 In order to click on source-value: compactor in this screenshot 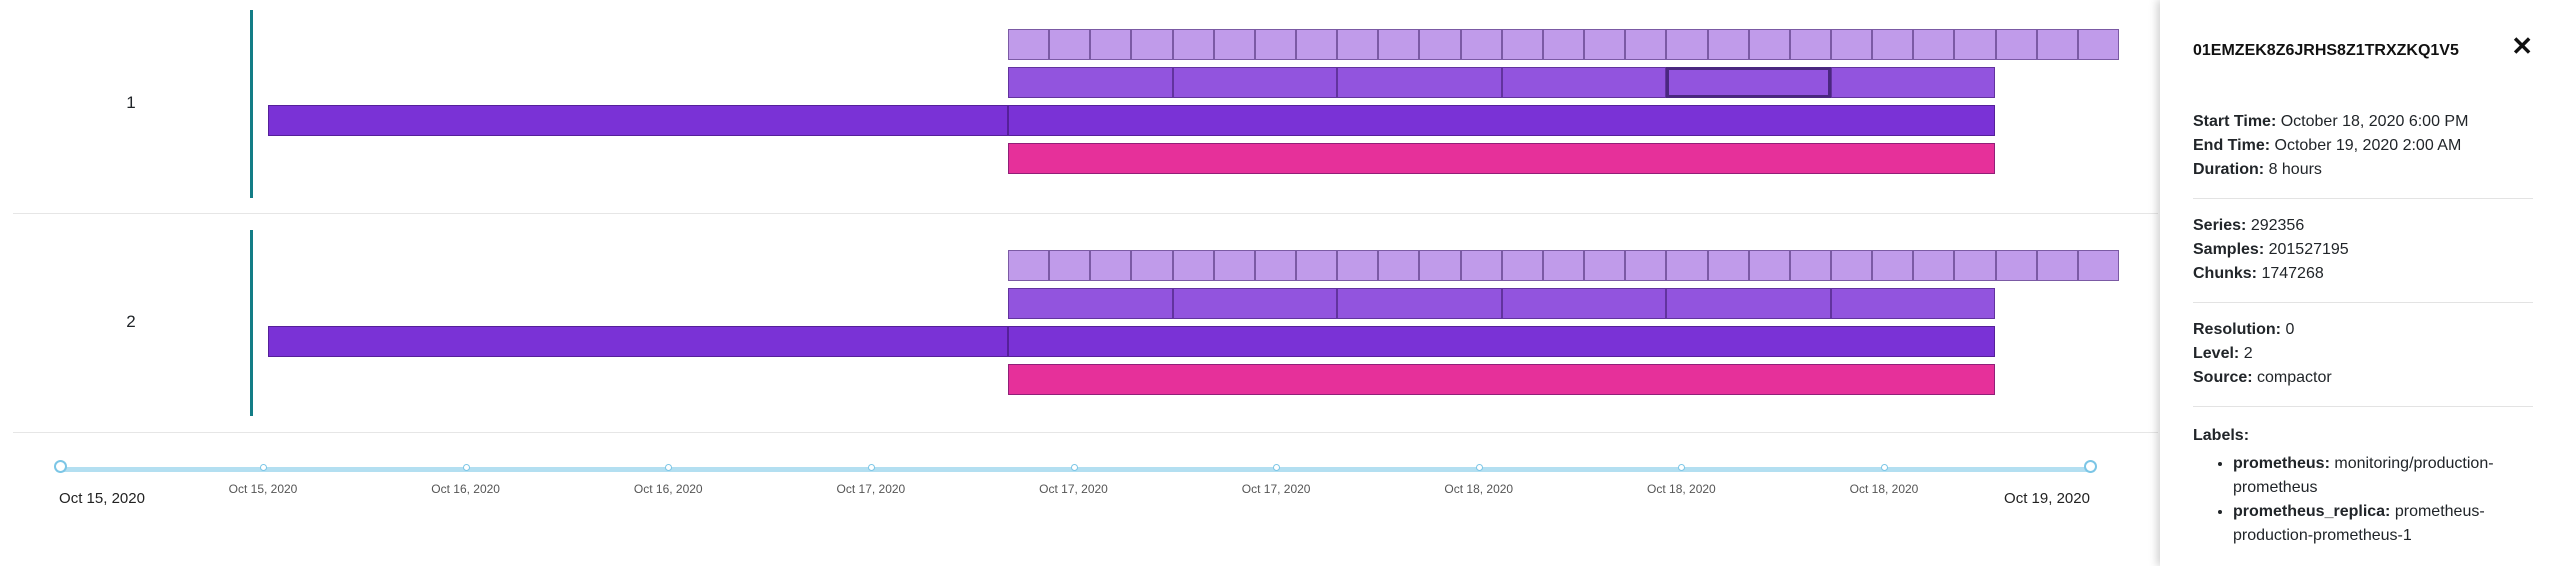, I will do `click(2294, 377)`.